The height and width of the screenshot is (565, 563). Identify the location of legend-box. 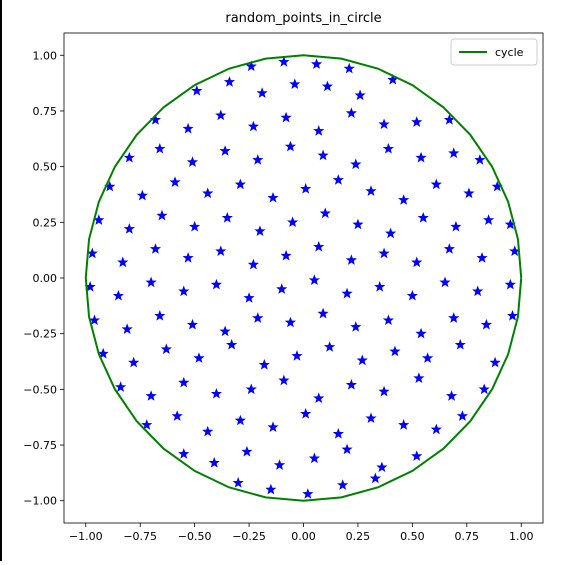
(494, 52).